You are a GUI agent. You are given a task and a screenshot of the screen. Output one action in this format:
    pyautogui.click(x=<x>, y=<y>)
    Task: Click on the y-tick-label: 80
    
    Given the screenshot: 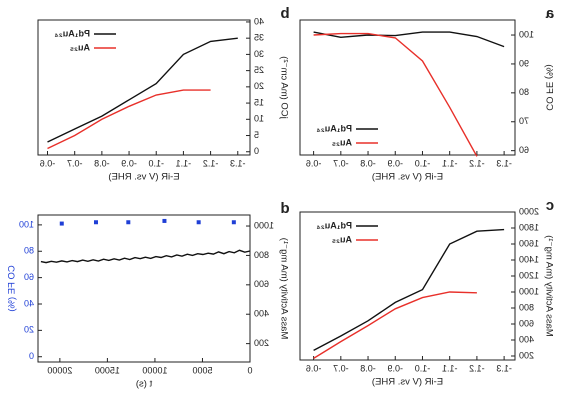 What is the action you would take?
    pyautogui.click(x=524, y=92)
    